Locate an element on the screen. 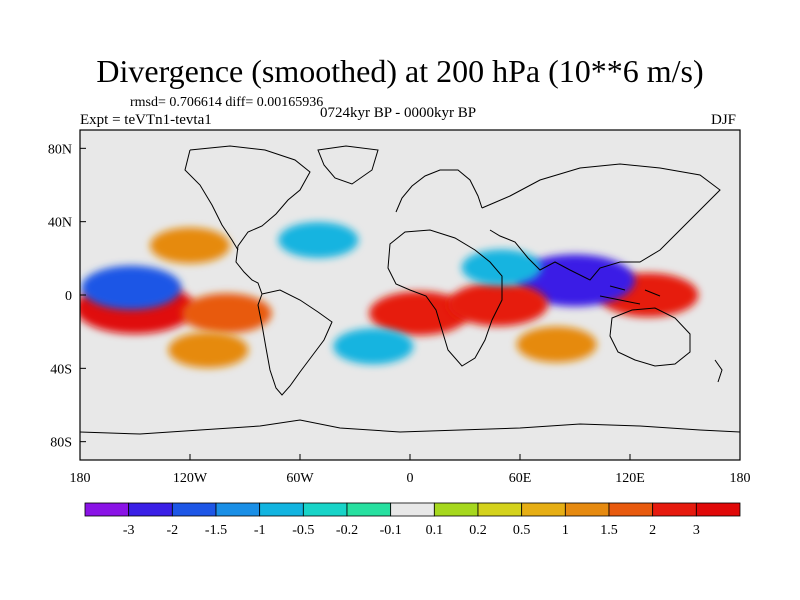  colorbar-label: 1.5 is located at coordinates (609, 530).